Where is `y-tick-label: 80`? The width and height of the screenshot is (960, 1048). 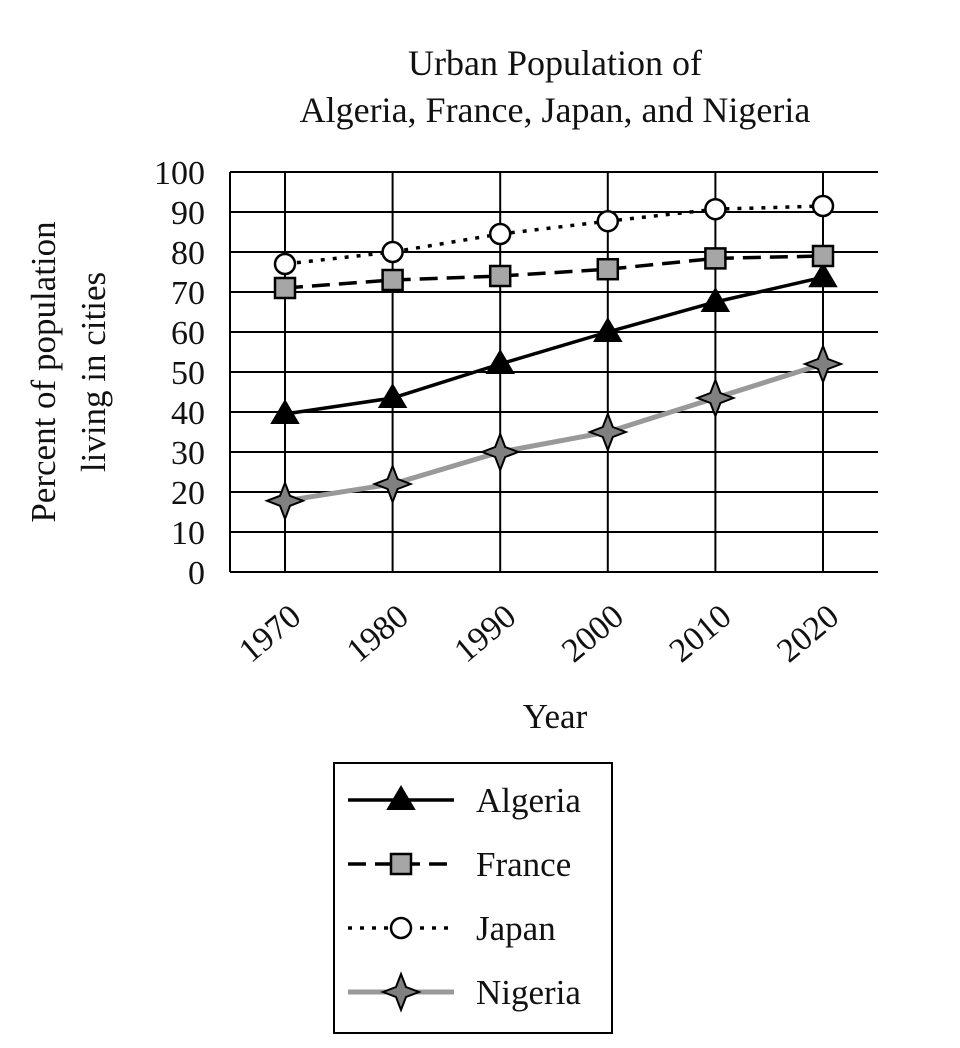 y-tick-label: 80 is located at coordinates (188, 253).